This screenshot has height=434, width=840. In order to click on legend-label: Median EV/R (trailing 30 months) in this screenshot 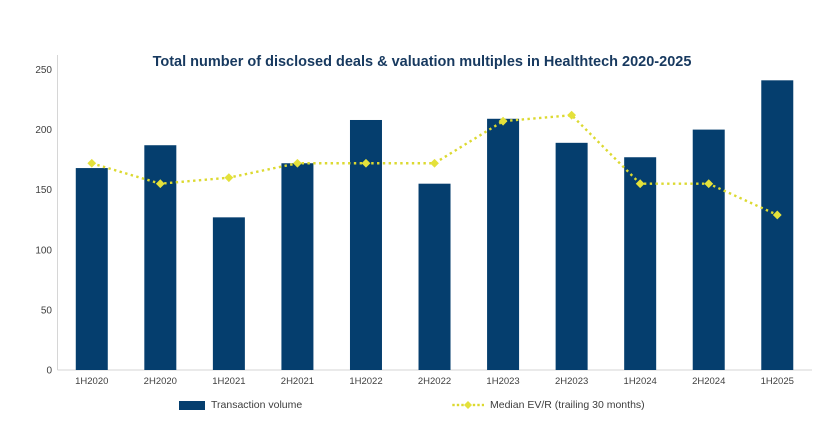, I will do `click(567, 405)`.